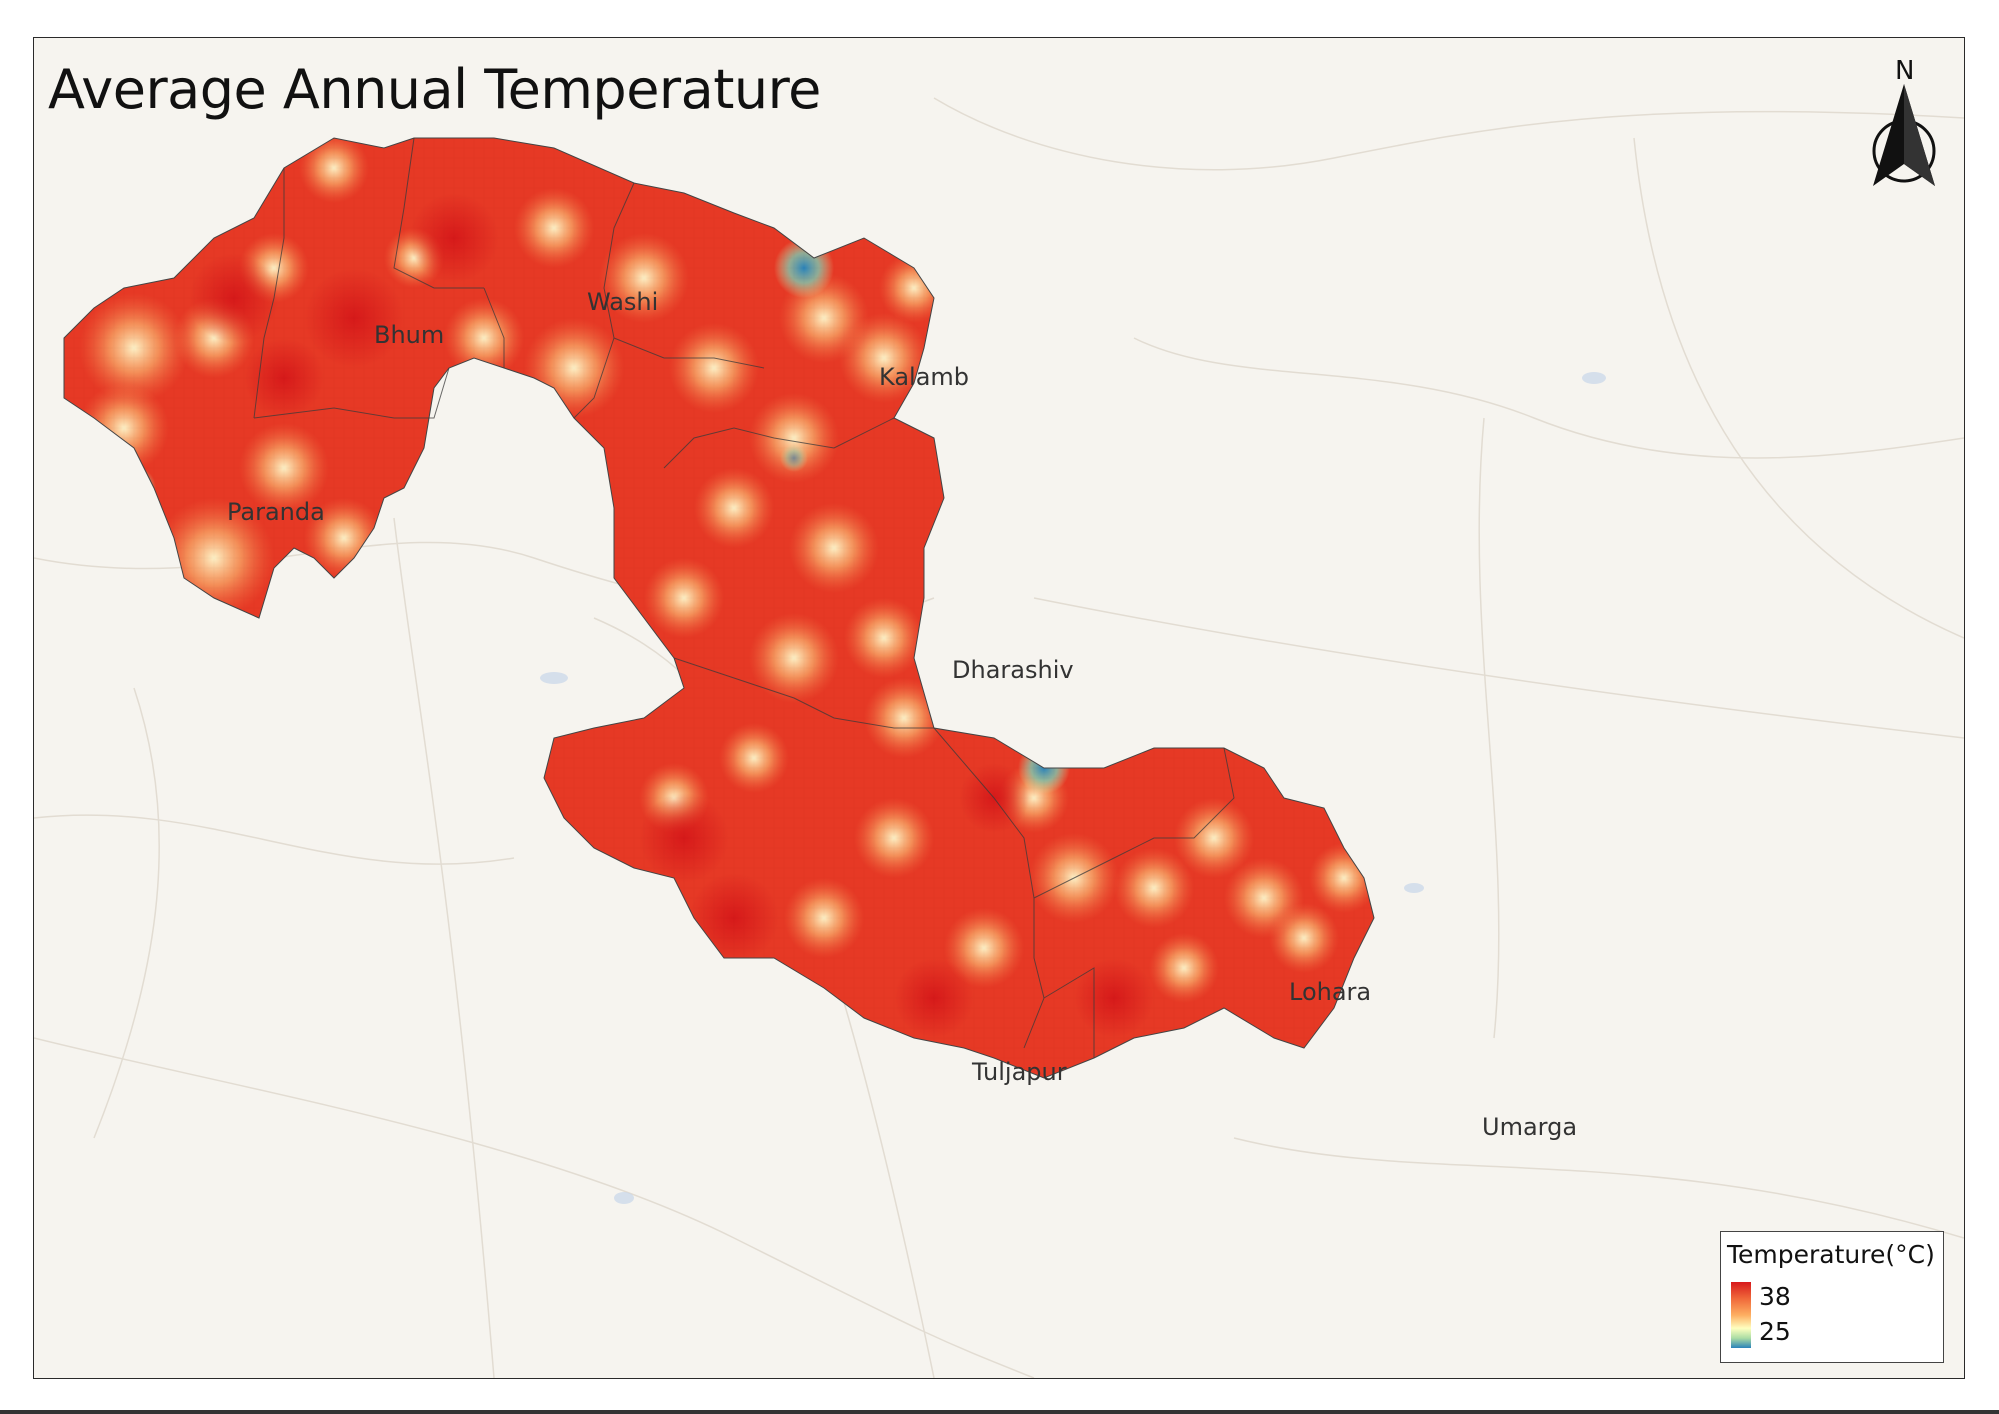  I want to click on region-label-lohara: Lohara, so click(1330, 992).